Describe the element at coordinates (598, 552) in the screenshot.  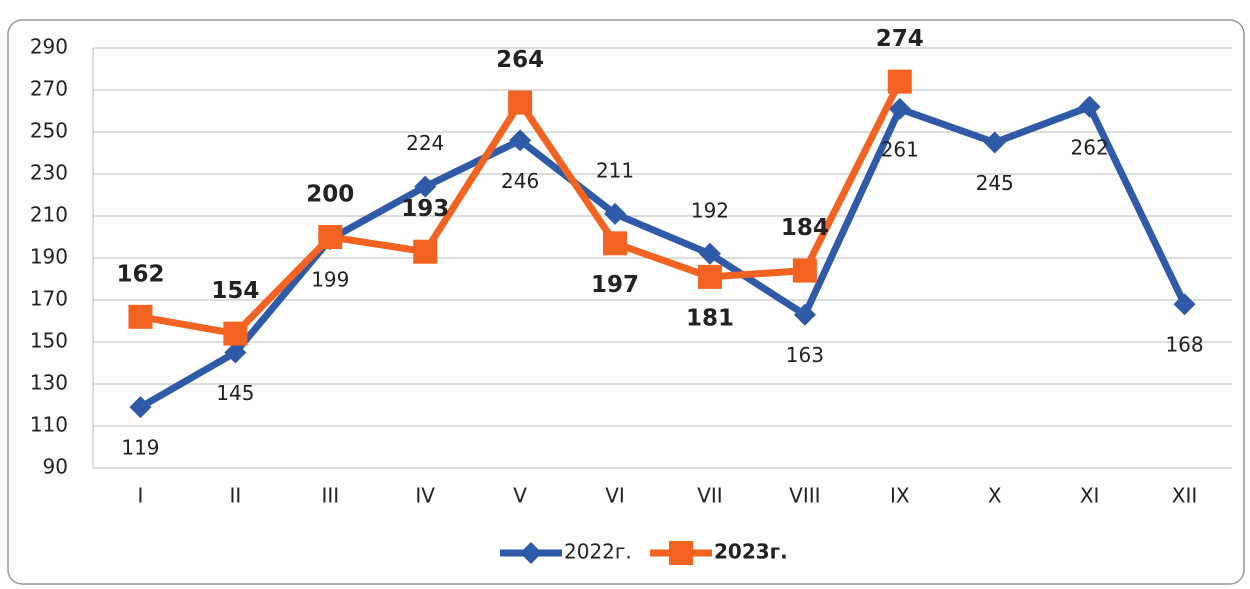
I see `legend-label: 2022г.` at that location.